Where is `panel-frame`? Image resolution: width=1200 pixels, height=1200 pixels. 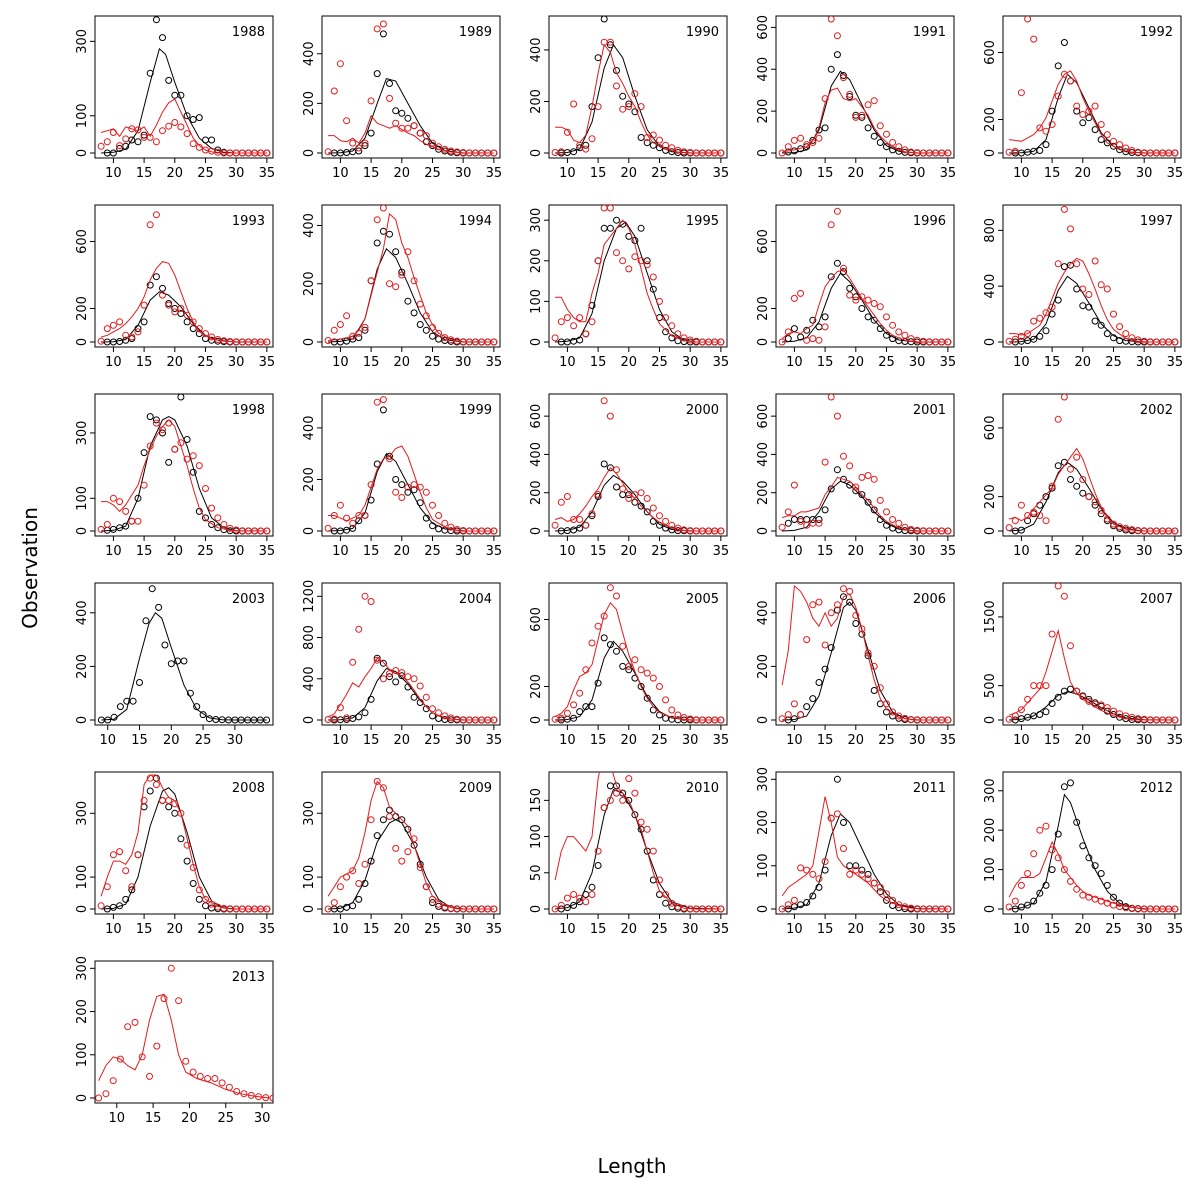 panel-frame is located at coordinates (411, 465).